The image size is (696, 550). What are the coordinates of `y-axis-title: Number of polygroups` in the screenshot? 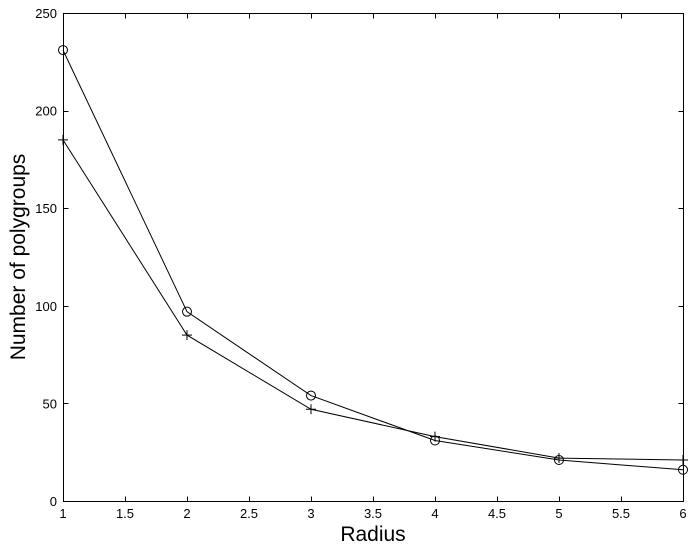 It's located at (18, 257).